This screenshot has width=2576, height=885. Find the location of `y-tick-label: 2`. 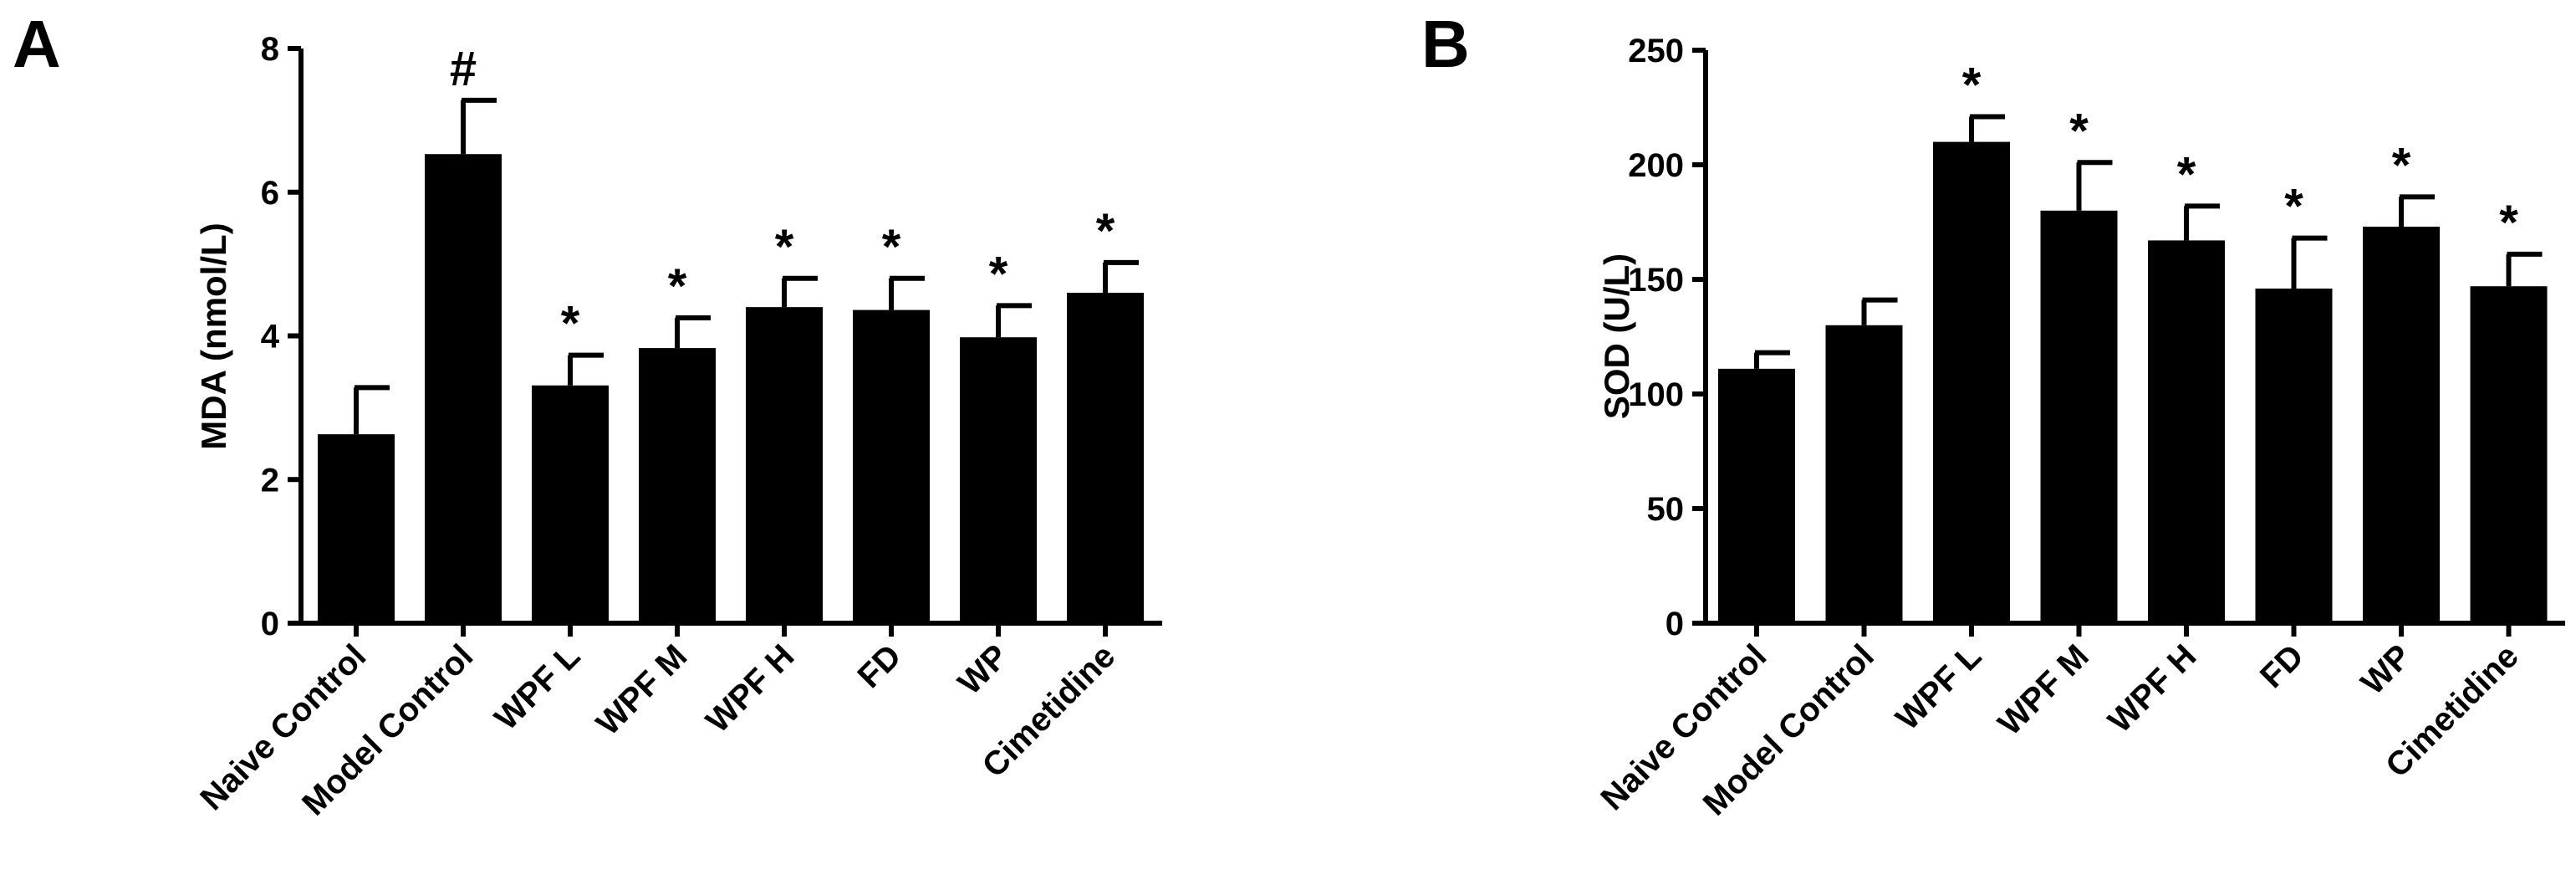

y-tick-label: 2 is located at coordinates (270, 480).